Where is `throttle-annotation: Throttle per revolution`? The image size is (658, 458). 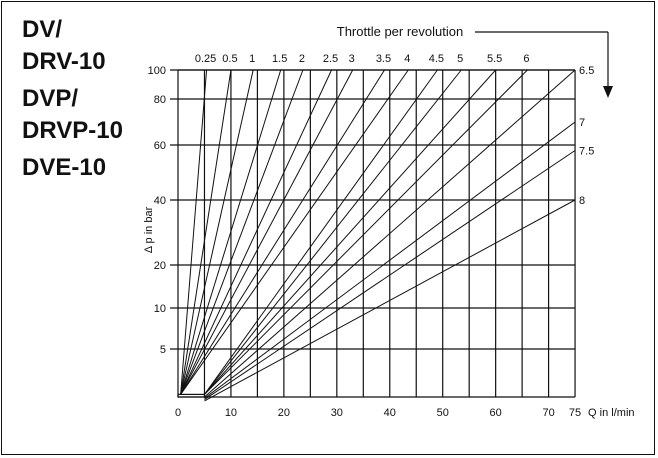 throttle-annotation: Throttle per revolution is located at coordinates (475, 61).